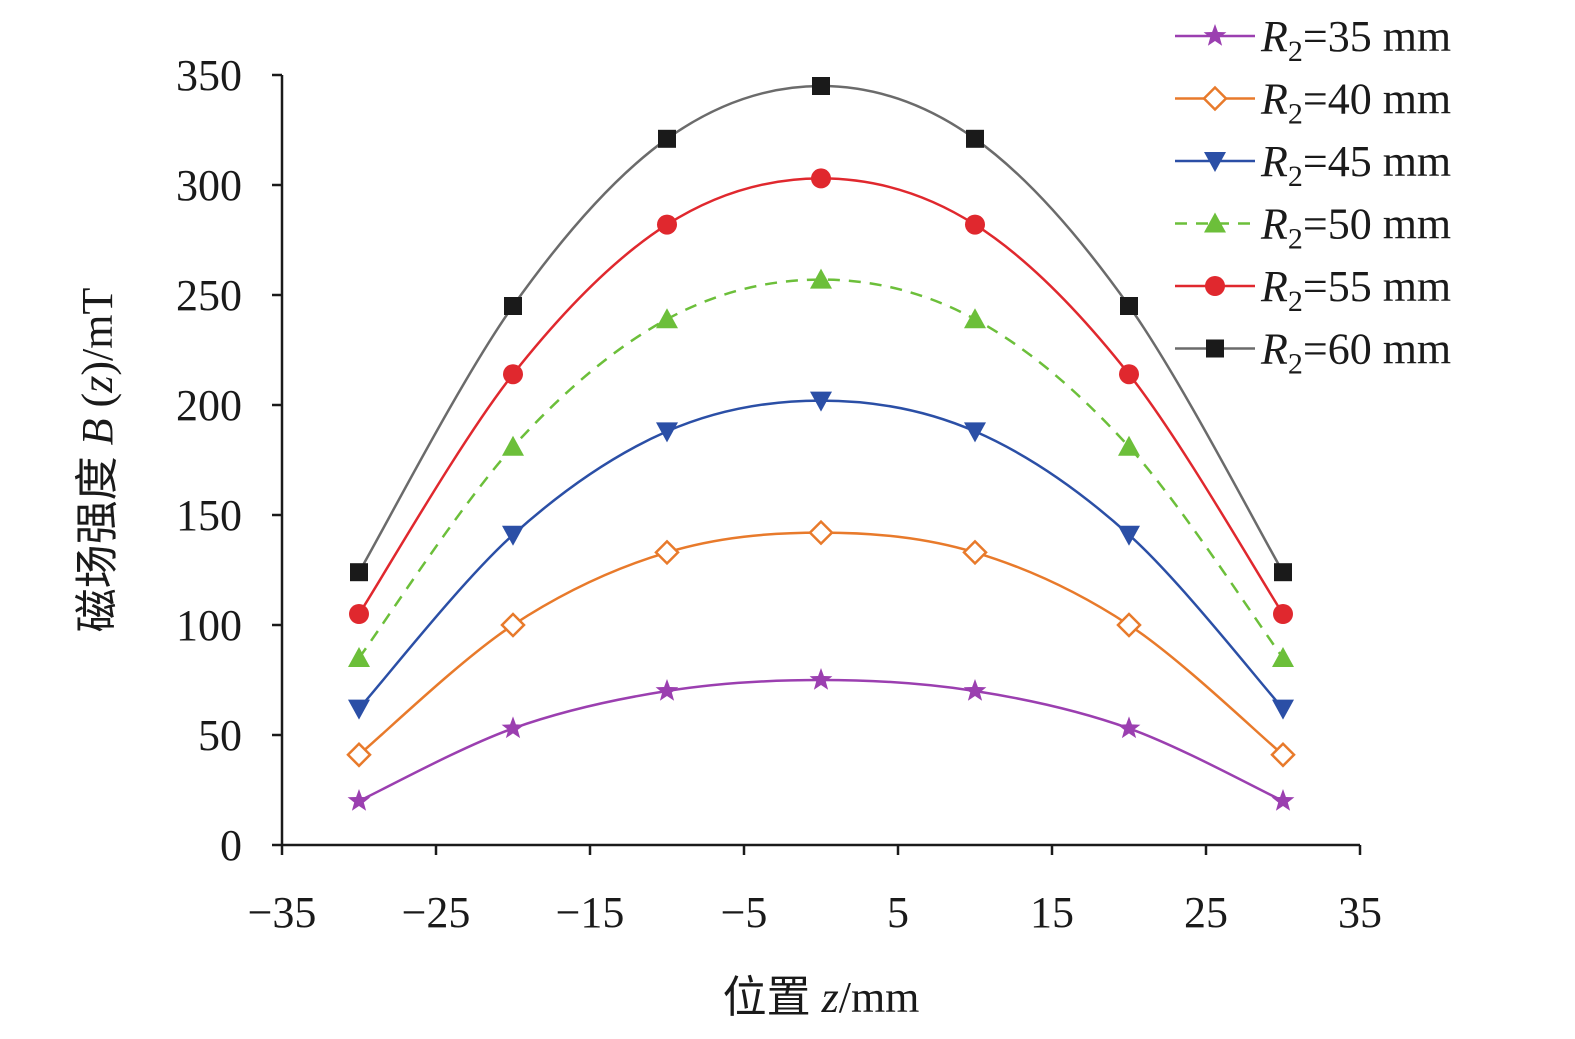 The height and width of the screenshot is (1039, 1575). I want to click on legend-entry: R2=60 mm, so click(1313, 353).